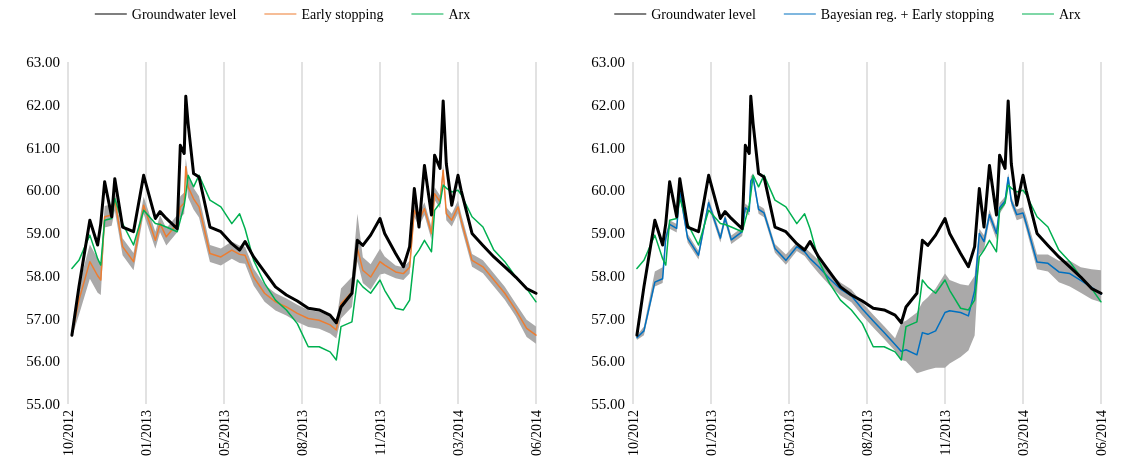 This screenshot has width=1131, height=474. I want to click on legend-label: Bayesian reg. + Early stopping, so click(907, 14).